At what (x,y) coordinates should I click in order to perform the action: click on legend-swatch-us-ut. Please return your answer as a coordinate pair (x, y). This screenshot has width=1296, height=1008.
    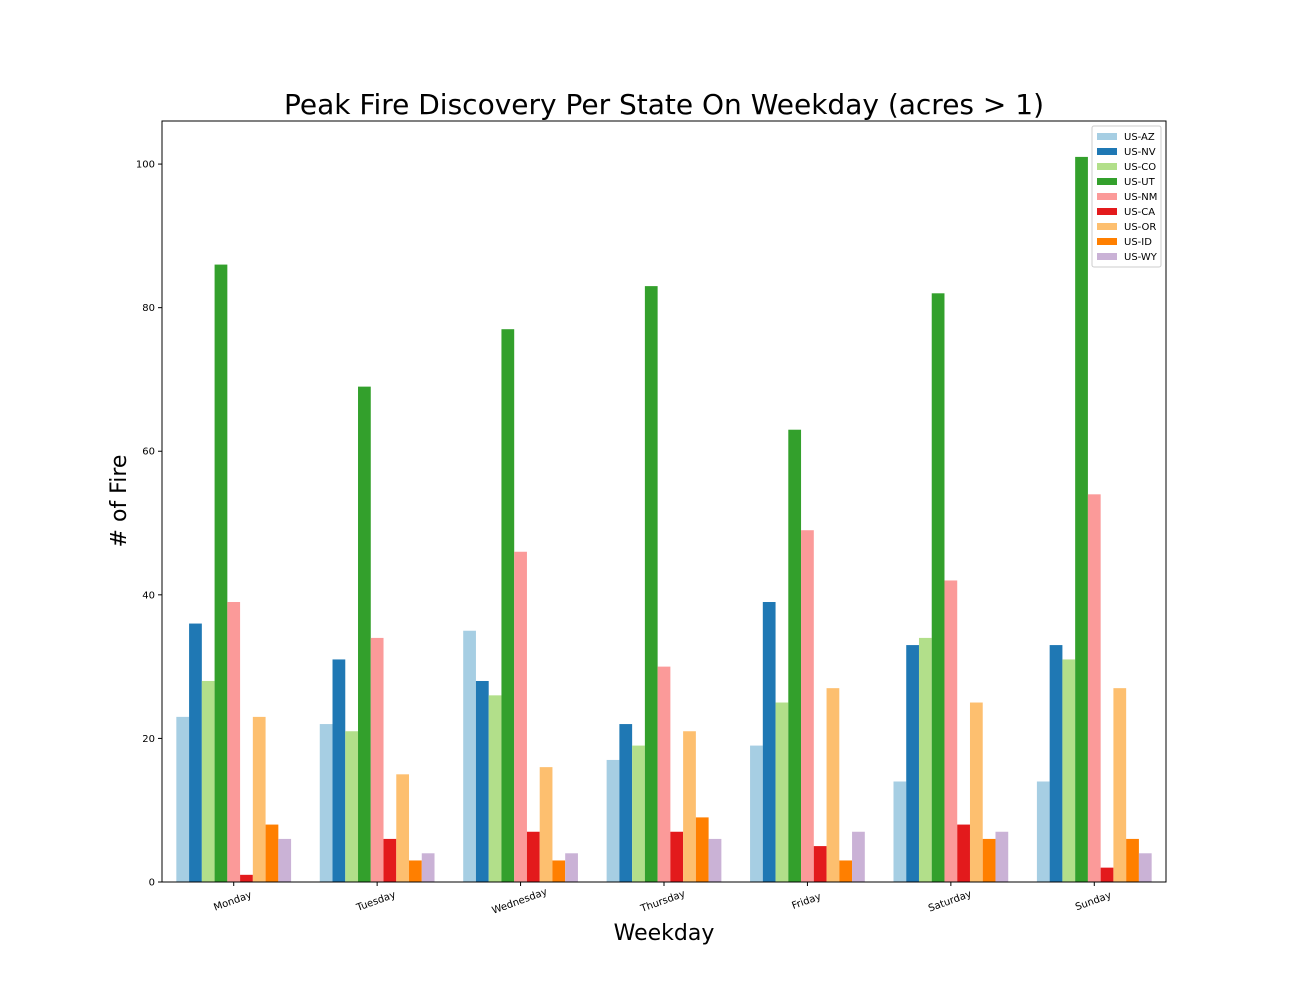
    Looking at the image, I should click on (1107, 181).